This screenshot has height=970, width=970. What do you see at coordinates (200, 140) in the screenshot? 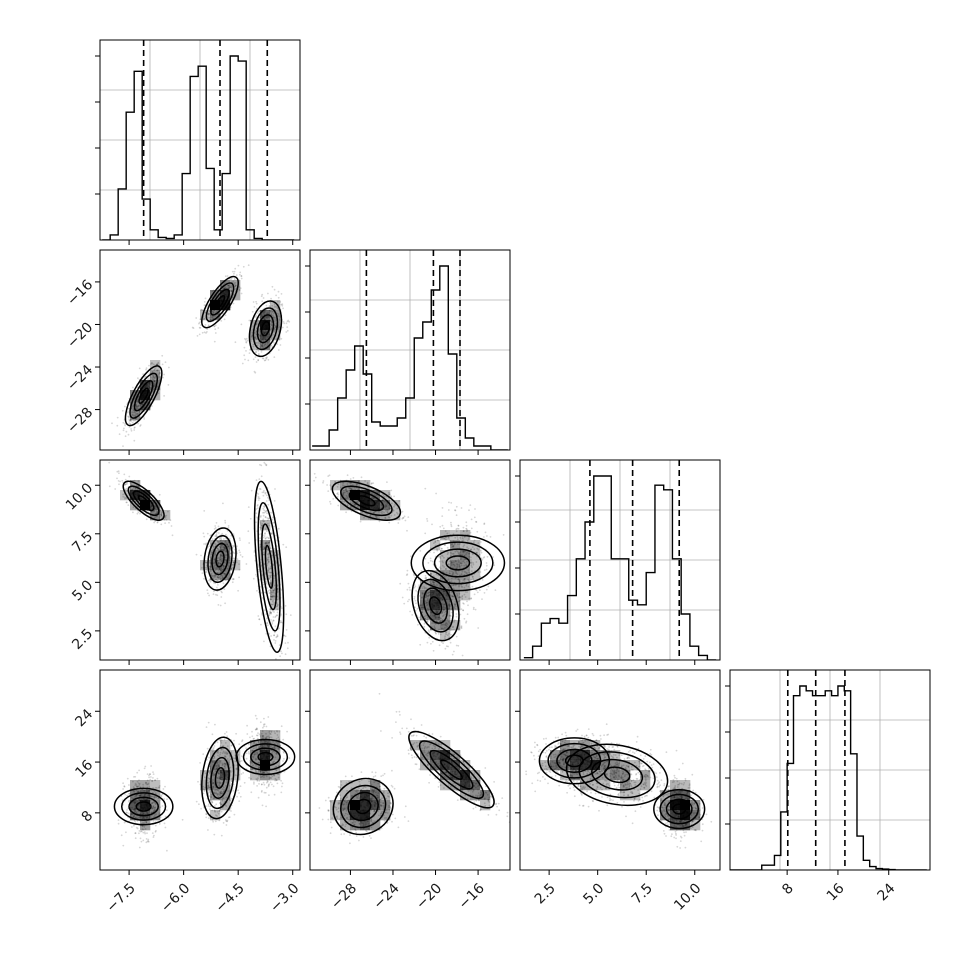
I see `hist-panel-0-grid` at bounding box center [200, 140].